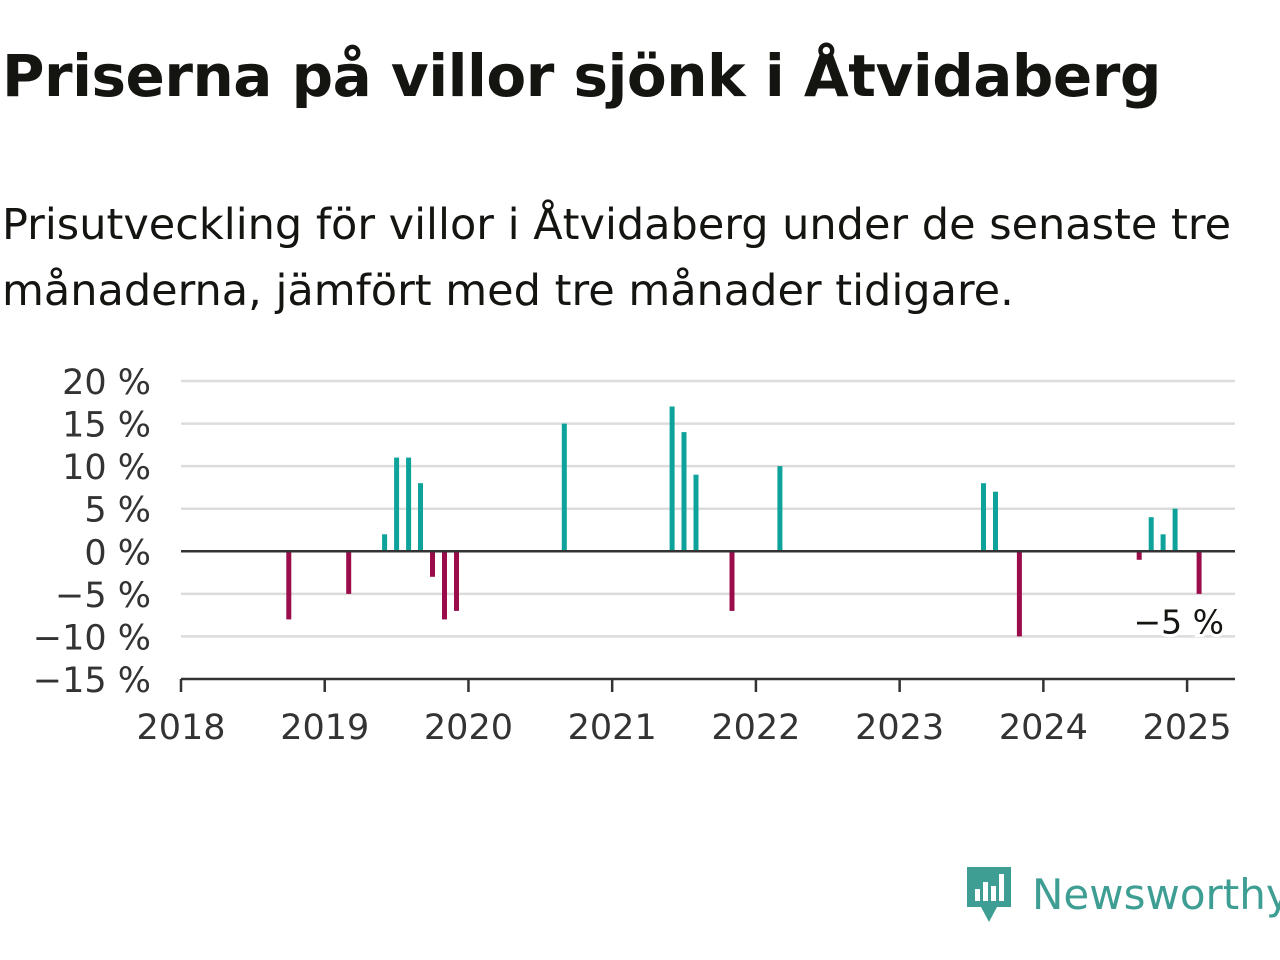  What do you see at coordinates (92, 532) in the screenshot?
I see `y-axis-ticks: 20 %15 %10 %5 %0 %−5 %−10 %−15 %` at bounding box center [92, 532].